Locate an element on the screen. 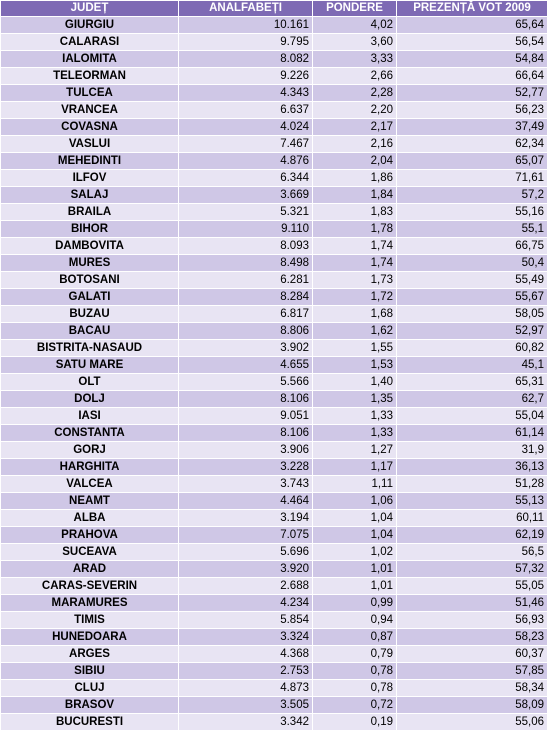  cell-illiterates: 7.467 is located at coordinates (246, 144).